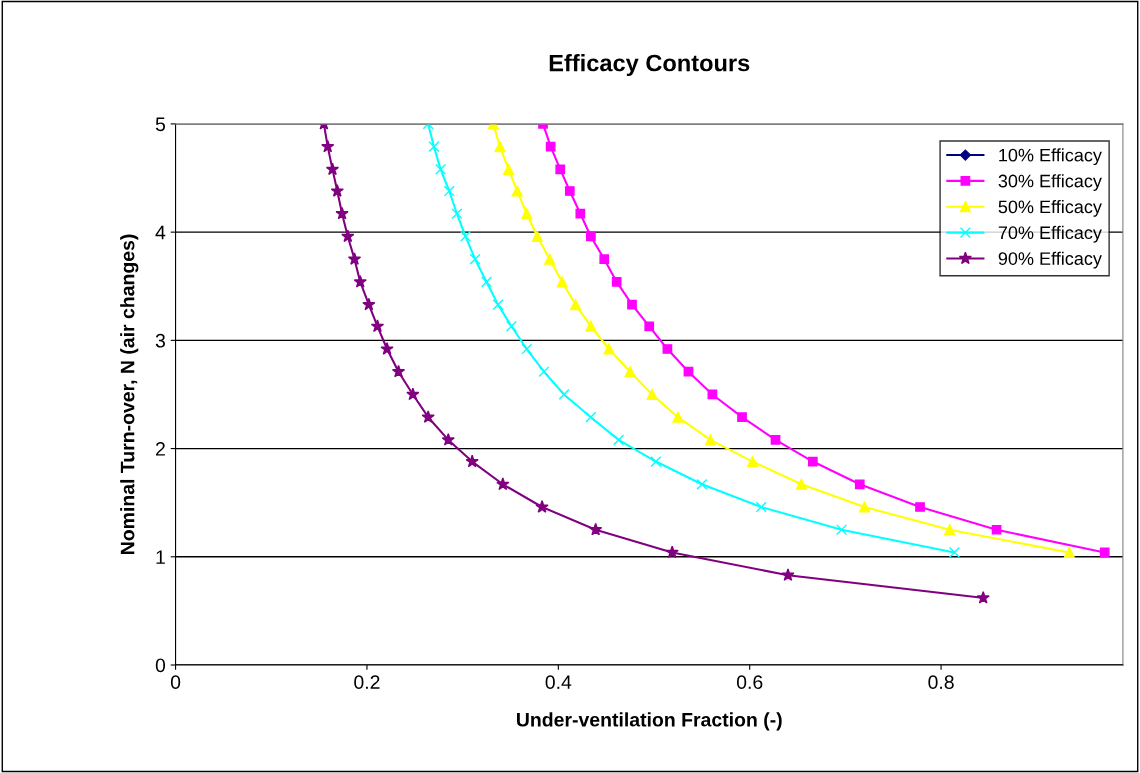  Describe the element at coordinates (160, 124) in the screenshot. I see `y-tick-label: 5` at that location.